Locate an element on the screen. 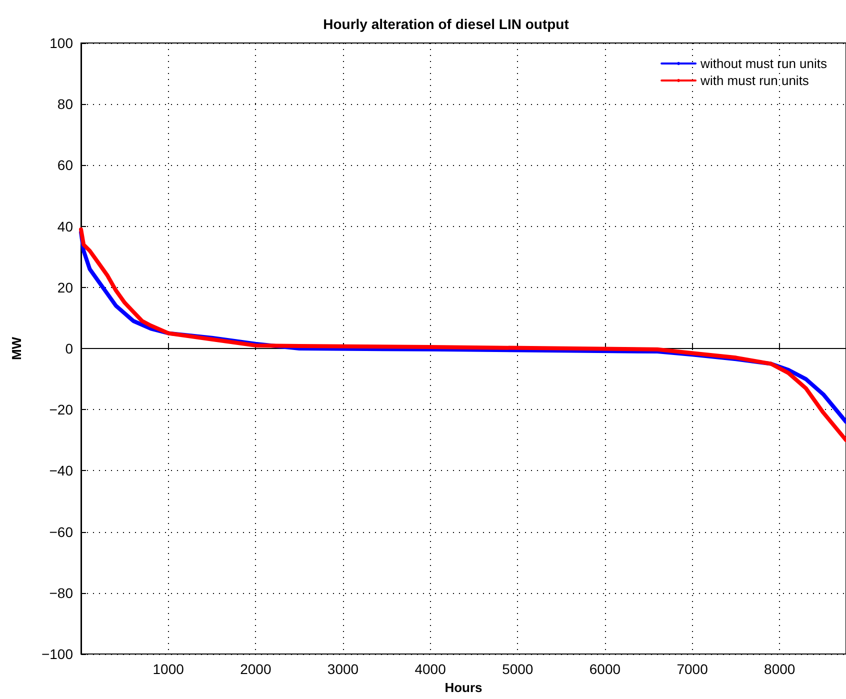 This screenshot has height=699, width=846. y-tick-label: 40 is located at coordinates (65, 226).